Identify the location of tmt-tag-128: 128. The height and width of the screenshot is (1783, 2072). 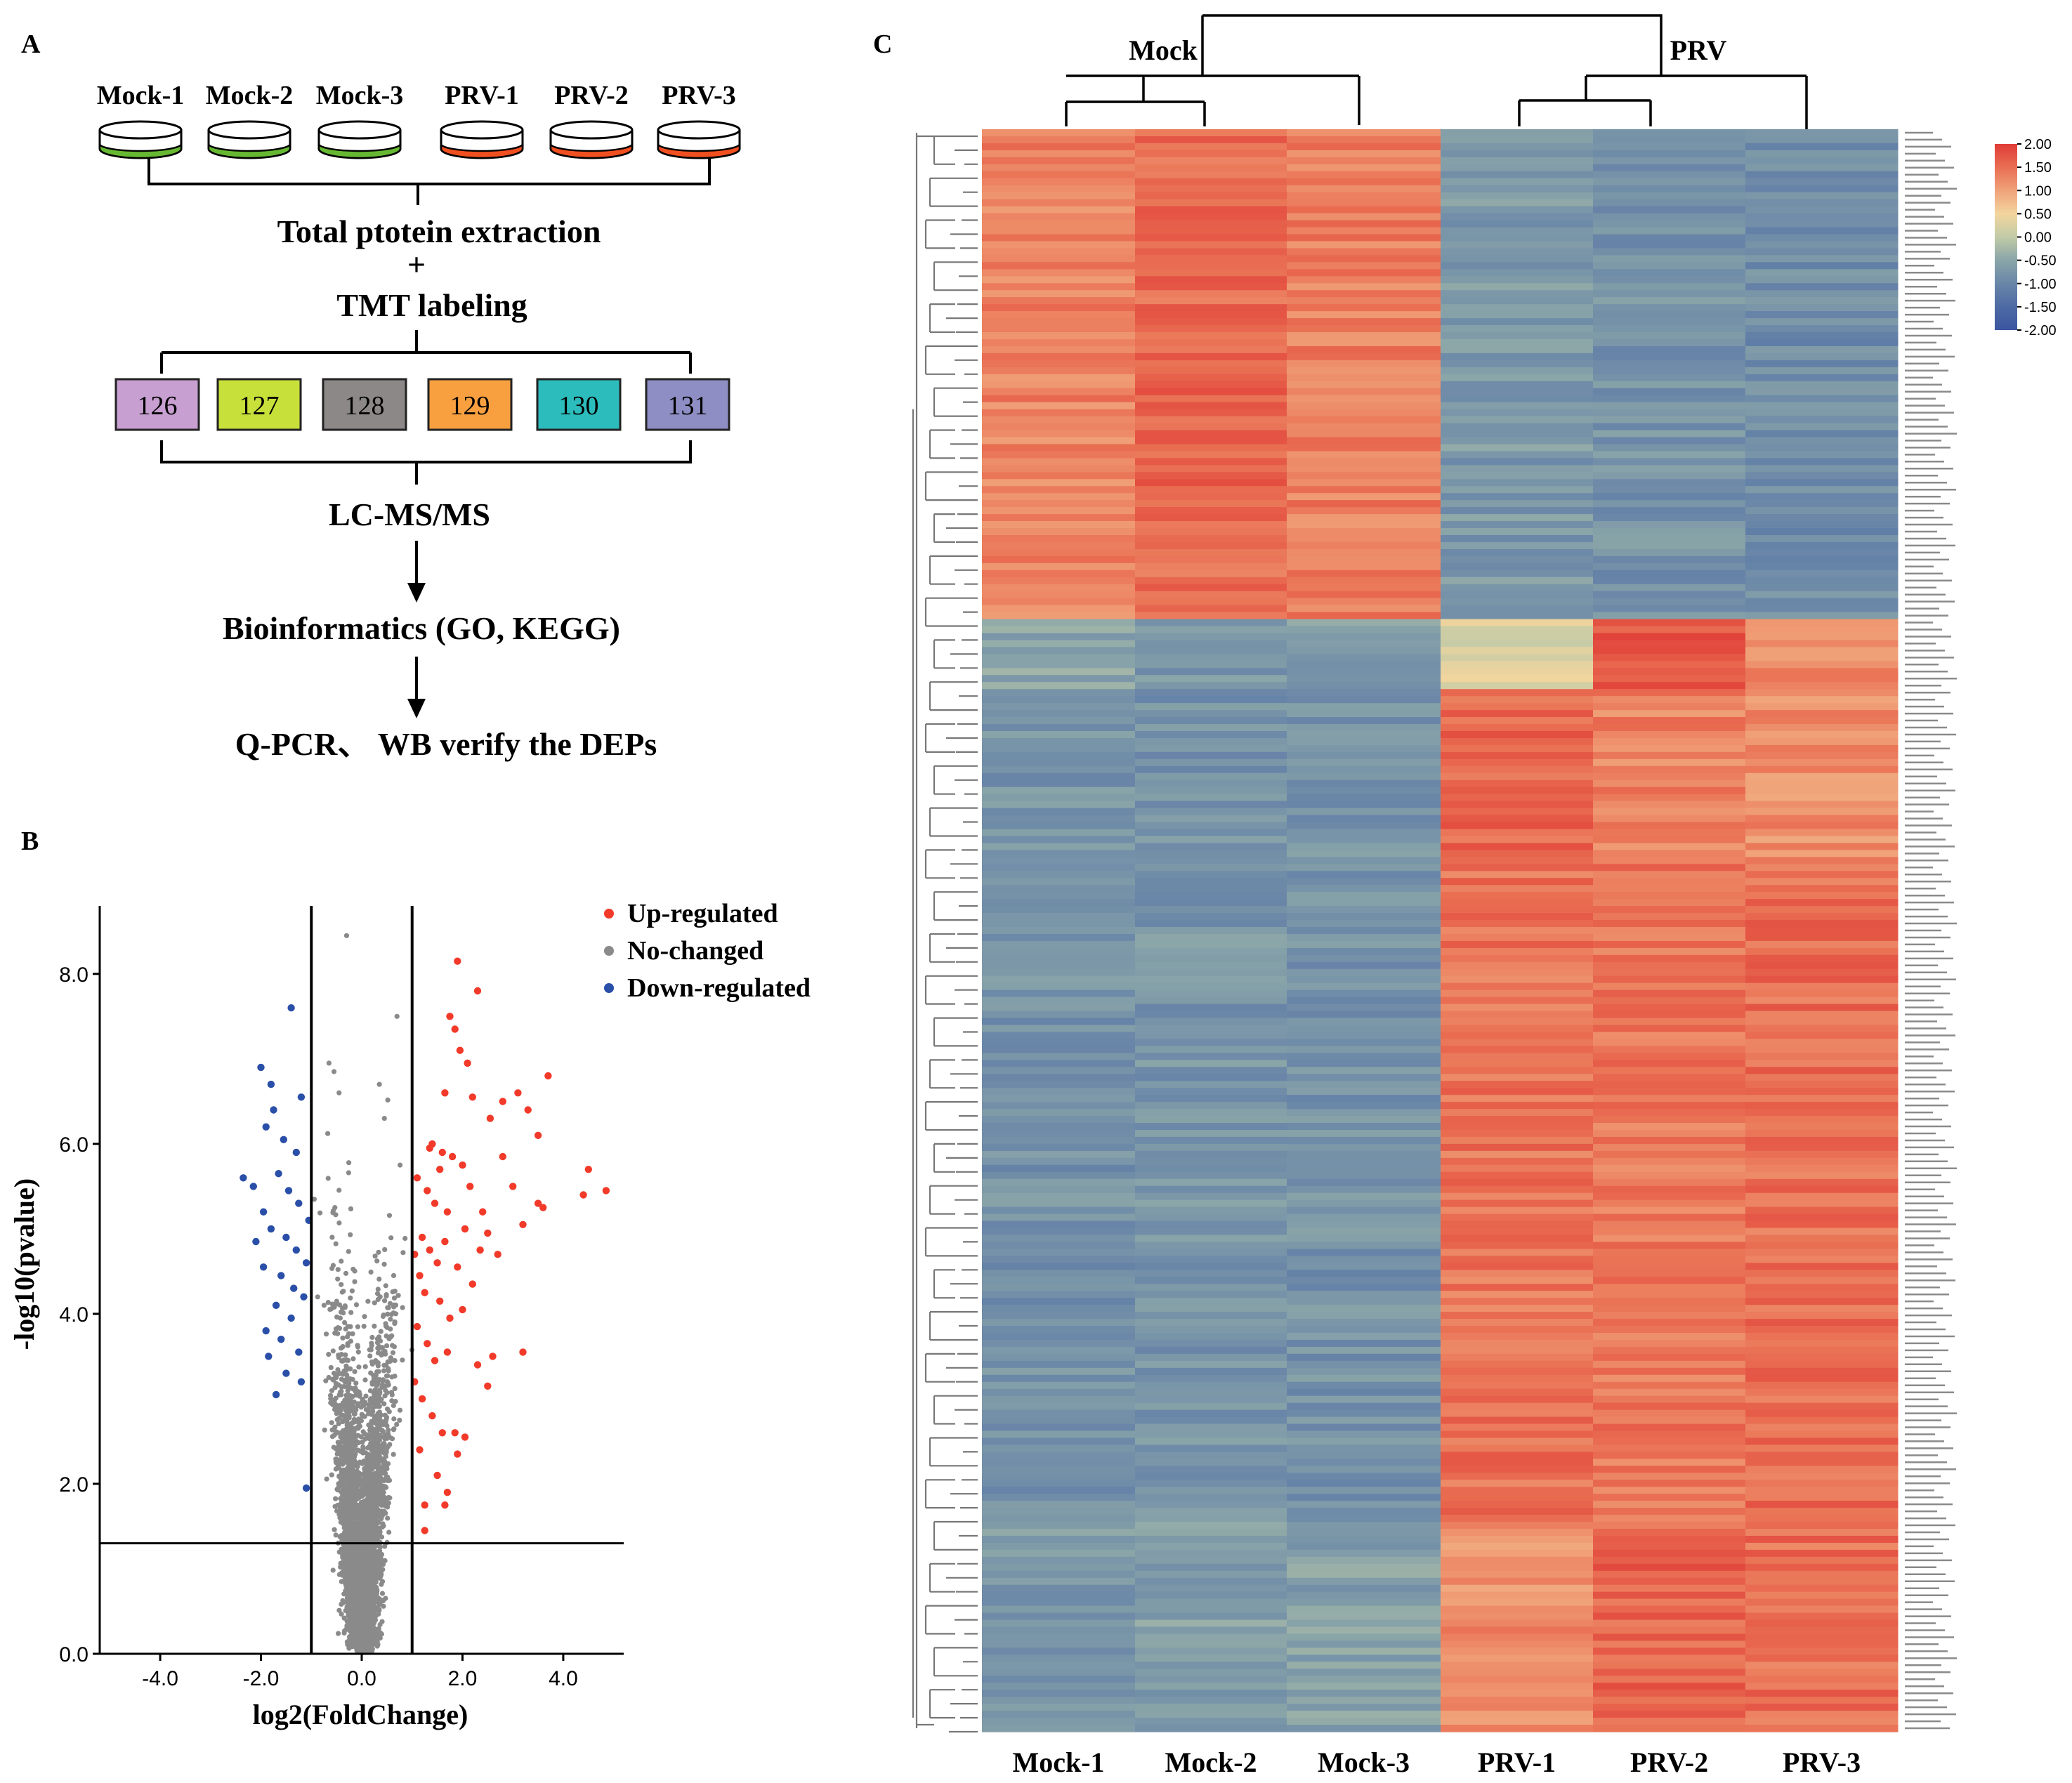
(365, 404).